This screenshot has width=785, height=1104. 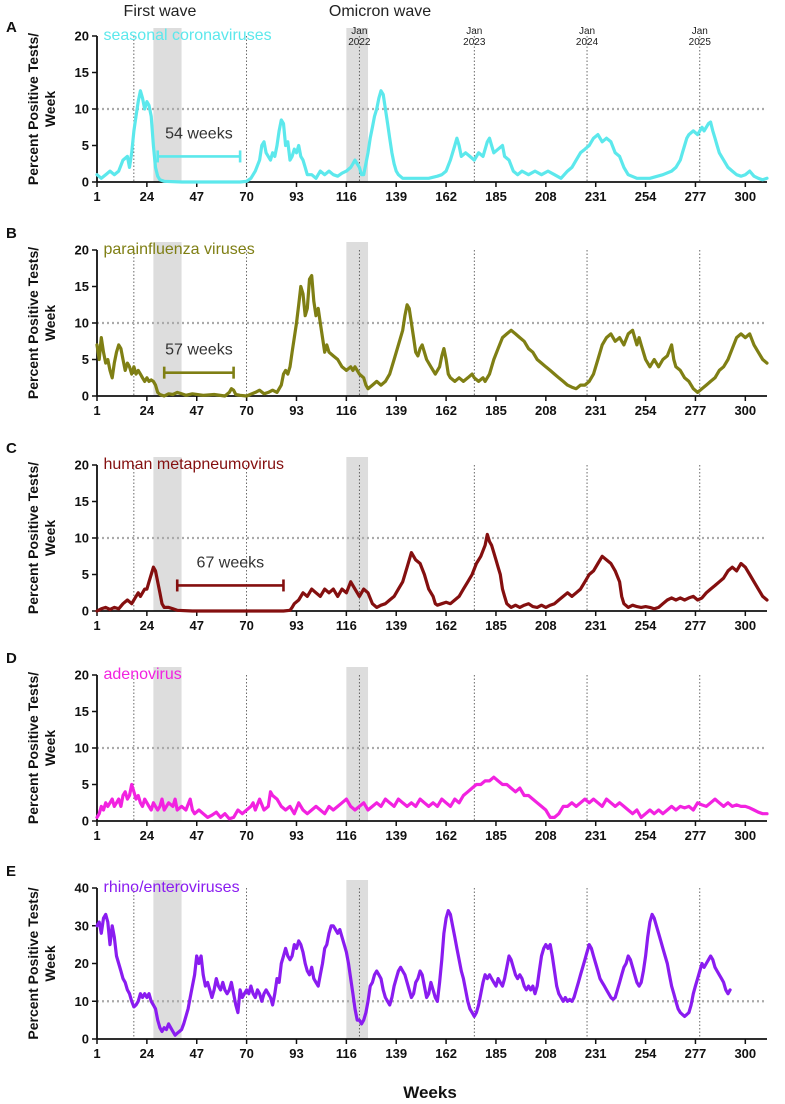 What do you see at coordinates (82, 925) in the screenshot?
I see `y-tick-label: 30` at bounding box center [82, 925].